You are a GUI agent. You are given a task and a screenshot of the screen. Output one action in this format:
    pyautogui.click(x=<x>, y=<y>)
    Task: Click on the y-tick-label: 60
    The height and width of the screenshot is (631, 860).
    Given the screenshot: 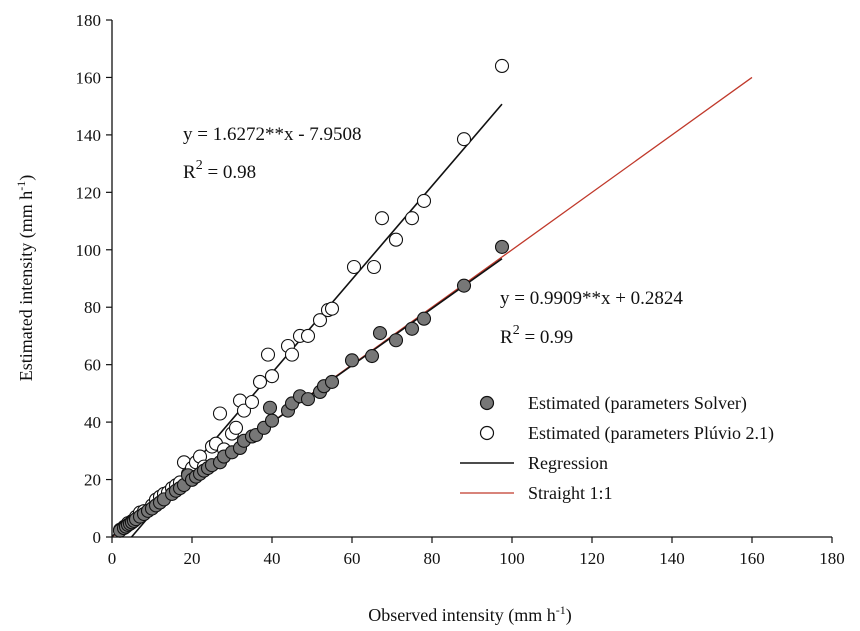 What is the action you would take?
    pyautogui.click(x=92, y=365)
    